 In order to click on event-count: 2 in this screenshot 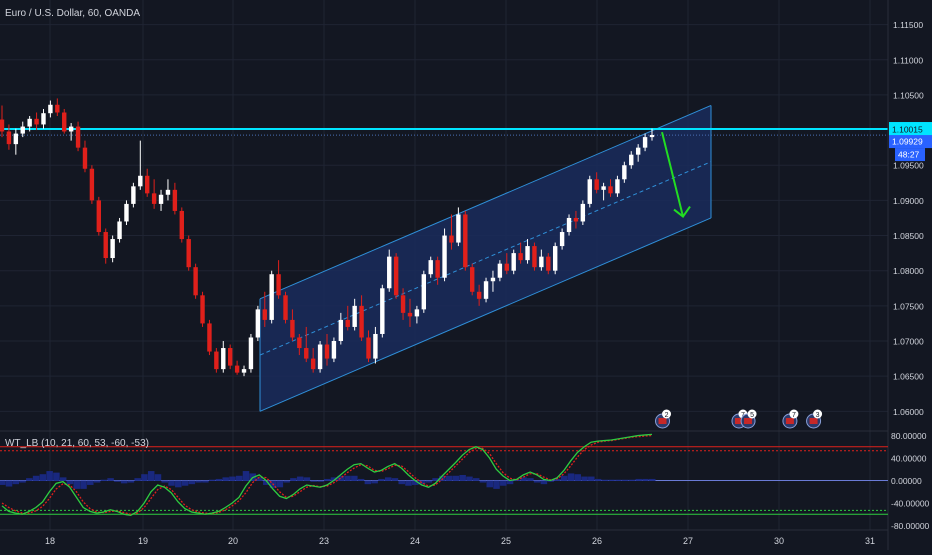, I will do `click(667, 415)`.